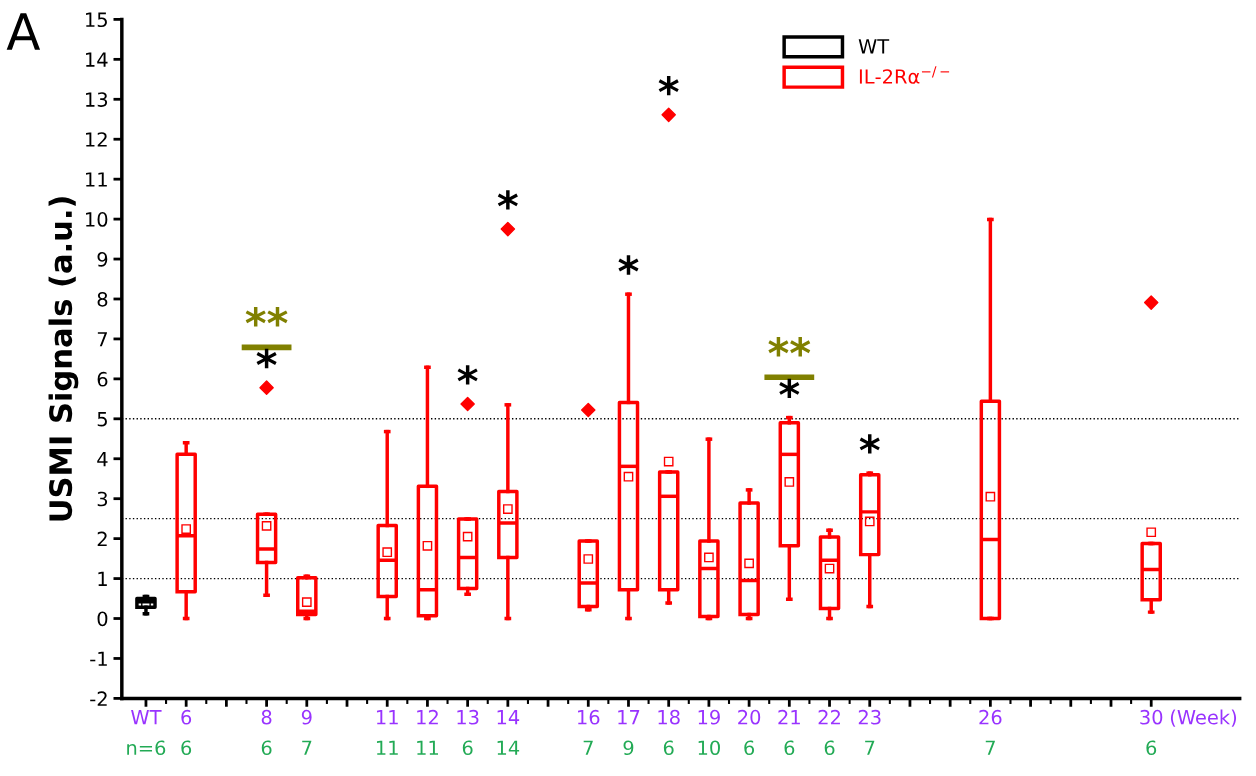  Describe the element at coordinates (98, 698) in the screenshot. I see `y-tick-label: -2` at that location.